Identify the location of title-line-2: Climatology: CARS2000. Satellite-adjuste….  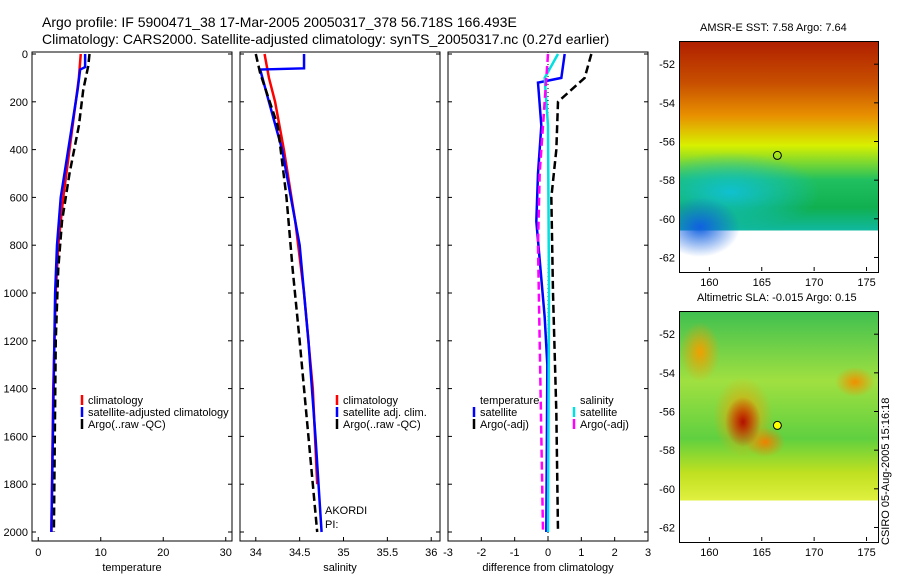
(326, 39).